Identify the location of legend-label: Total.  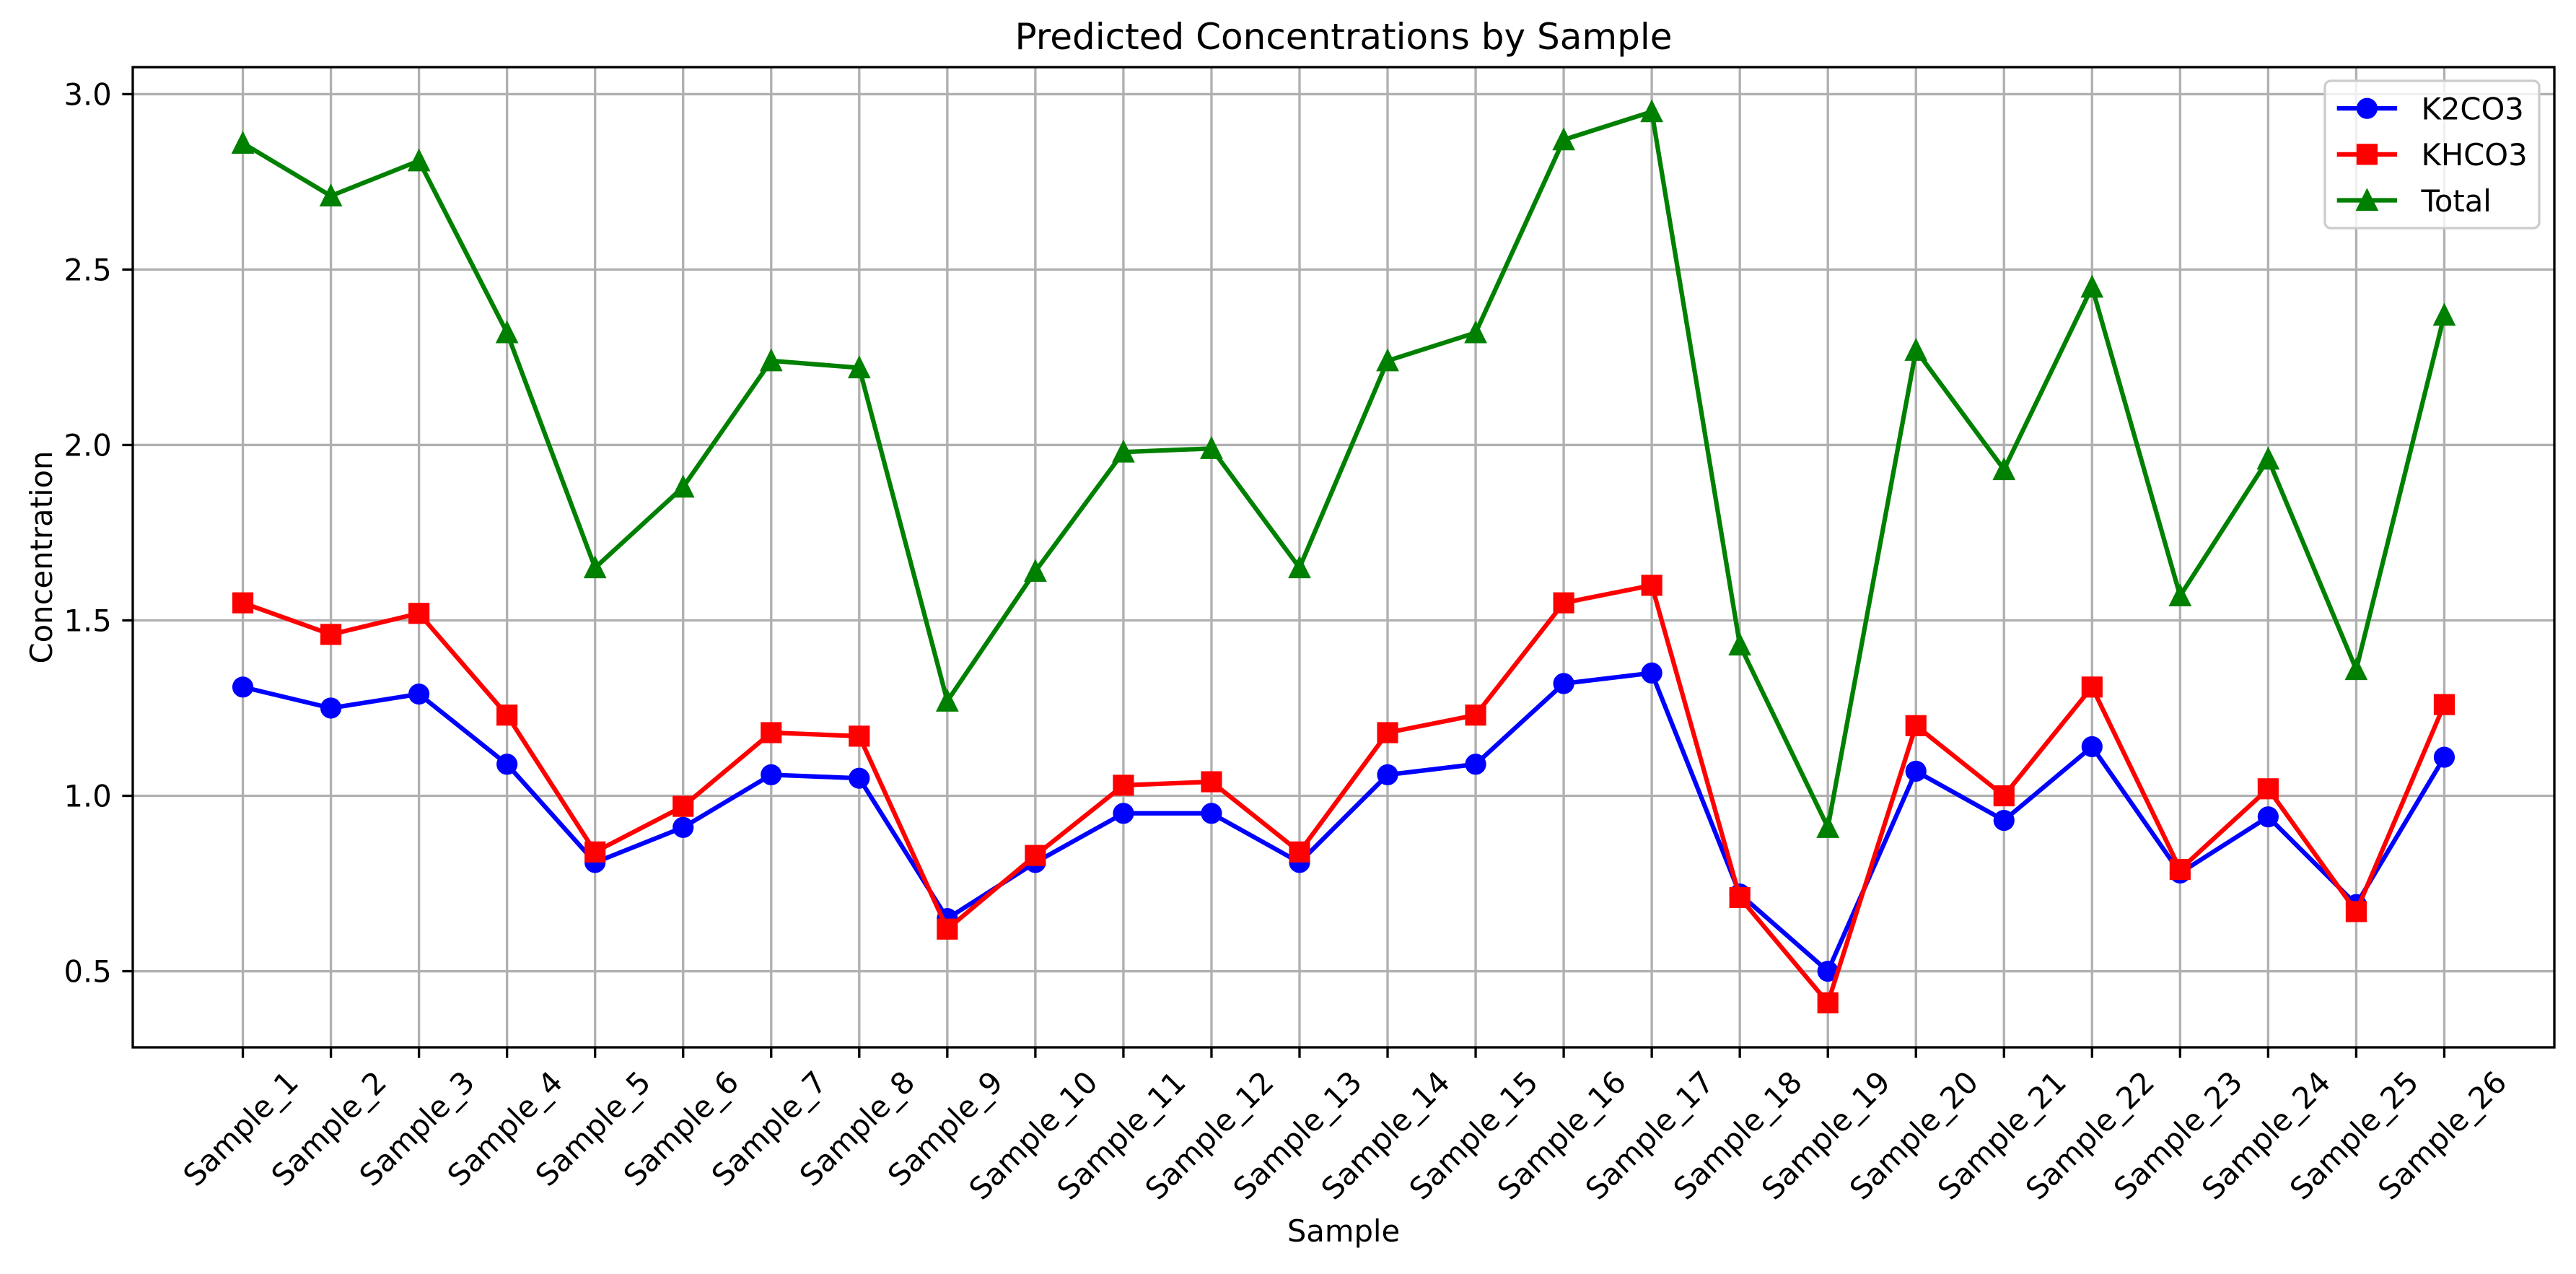
(2456, 201).